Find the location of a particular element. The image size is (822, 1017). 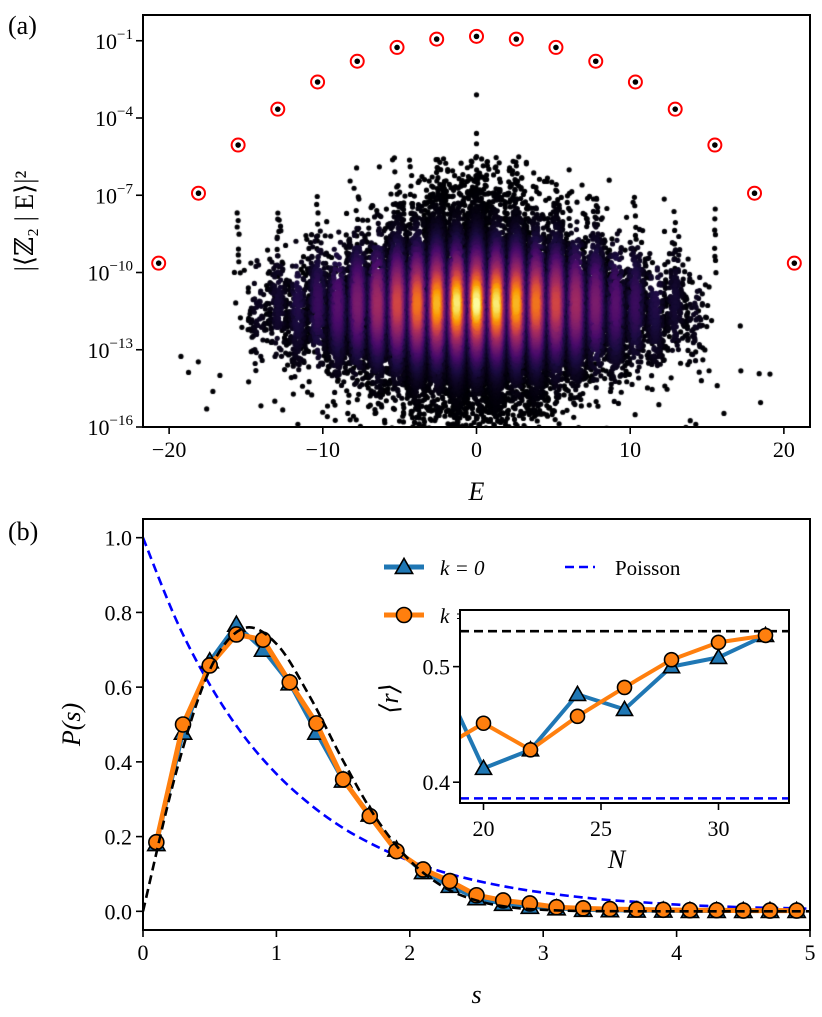

y-tick-label: 0.6 is located at coordinates (119, 687).